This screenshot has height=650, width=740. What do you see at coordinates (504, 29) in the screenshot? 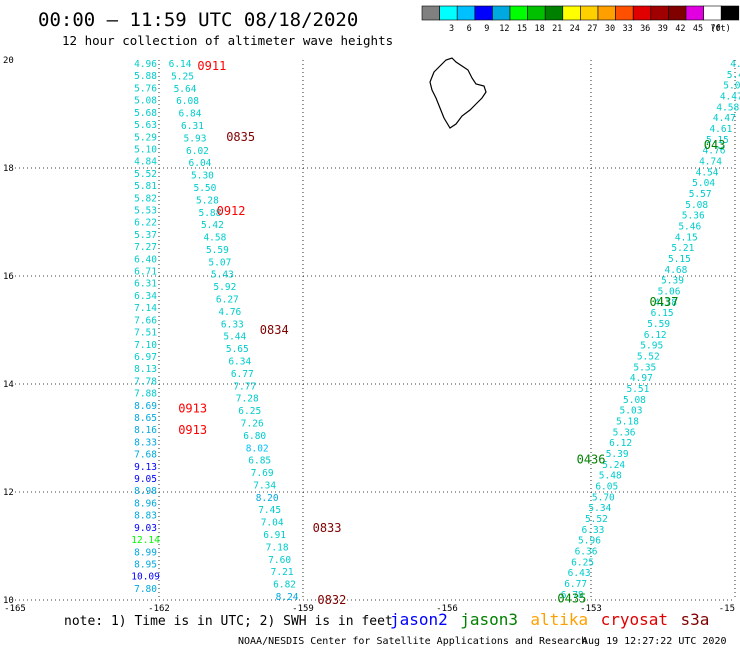
I see `colorbar-tick-label: 12` at bounding box center [504, 29].